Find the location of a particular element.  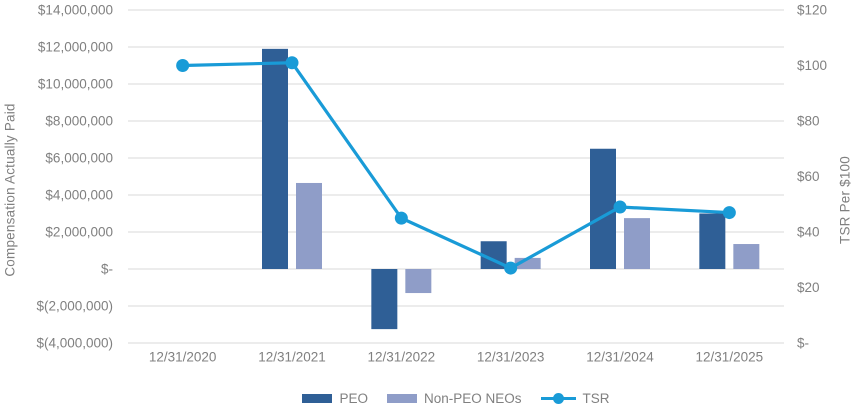

right-axis-tick-label: $60 is located at coordinates (808, 176).